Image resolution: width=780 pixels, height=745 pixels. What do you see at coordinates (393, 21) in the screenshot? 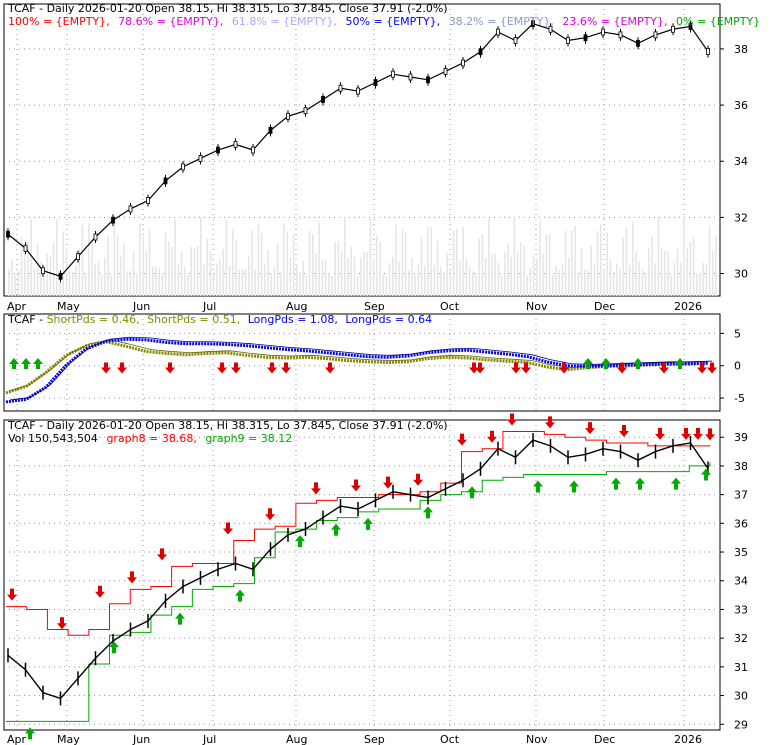
I see `fib-legend-50: 50% = {EMPTY},` at bounding box center [393, 21].